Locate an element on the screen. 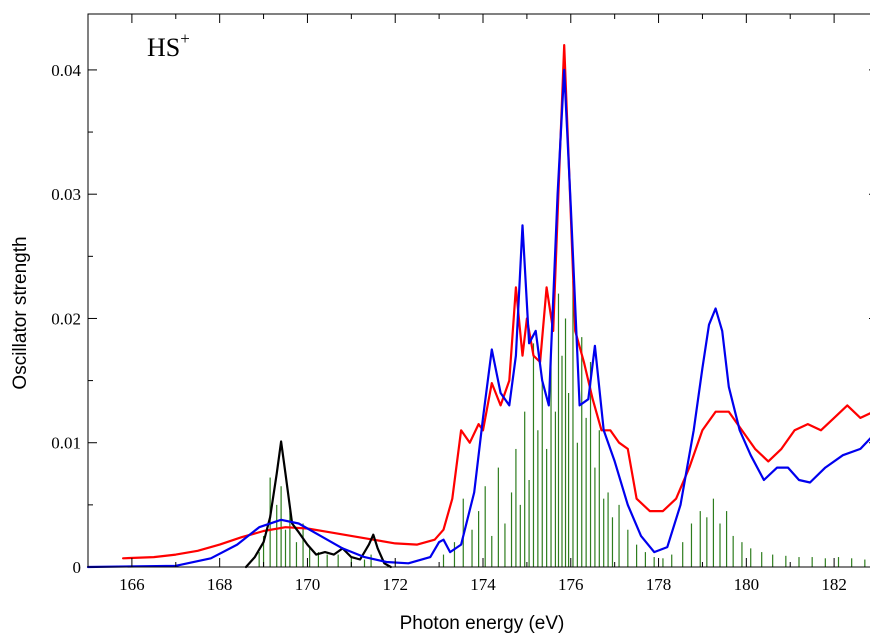  x-tick-label: 182 is located at coordinates (834, 584).